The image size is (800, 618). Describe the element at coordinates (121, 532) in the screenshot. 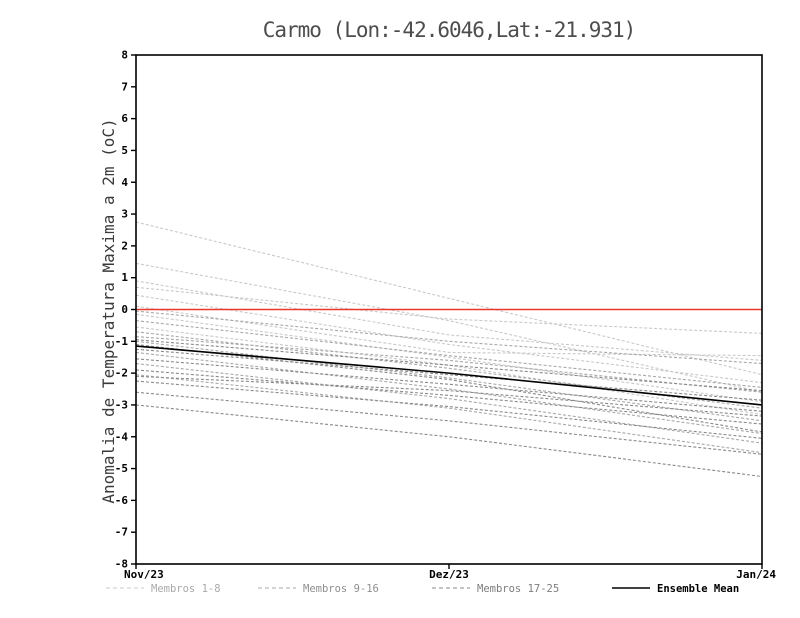

I see `y-axis-tick-label: -7` at that location.